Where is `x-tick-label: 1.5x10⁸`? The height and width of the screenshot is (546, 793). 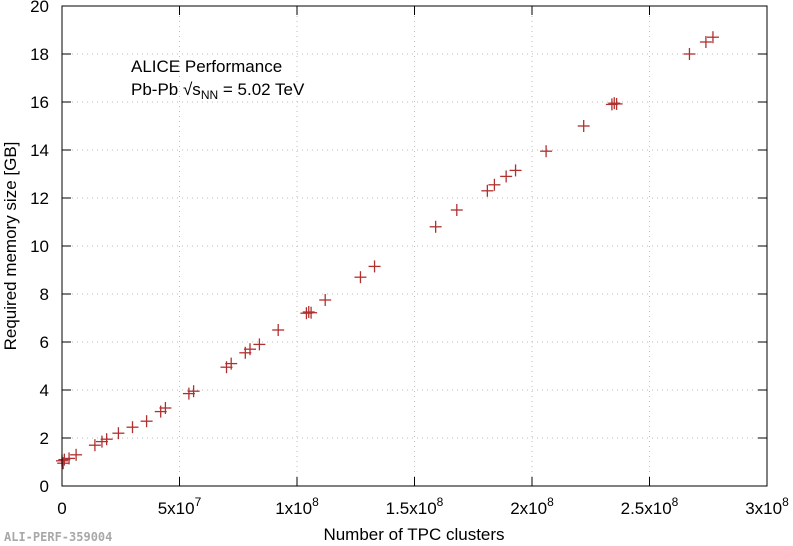
x-tick-label: 1.5x10⁸ is located at coordinates (415, 506).